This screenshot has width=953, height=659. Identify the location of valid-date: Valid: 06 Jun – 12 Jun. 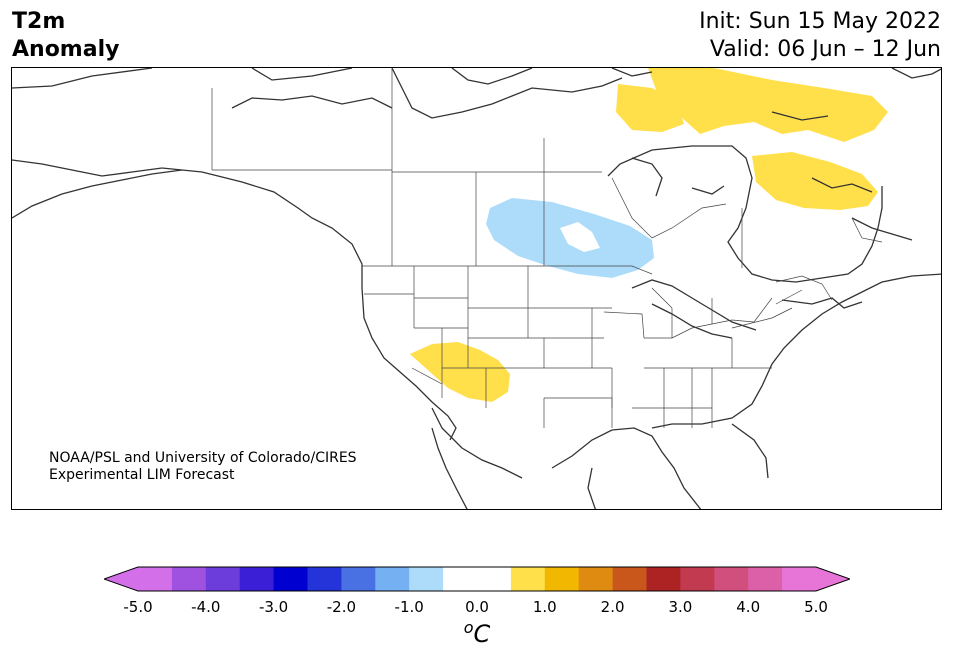
(825, 49).